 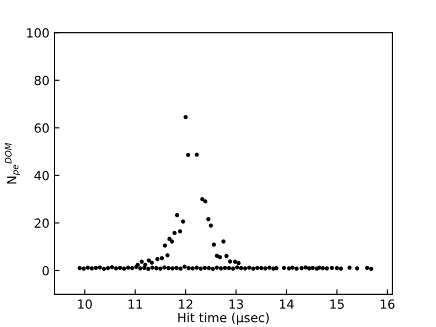 What do you see at coordinates (387, 304) in the screenshot?
I see `x-tick-label: 16` at bounding box center [387, 304].